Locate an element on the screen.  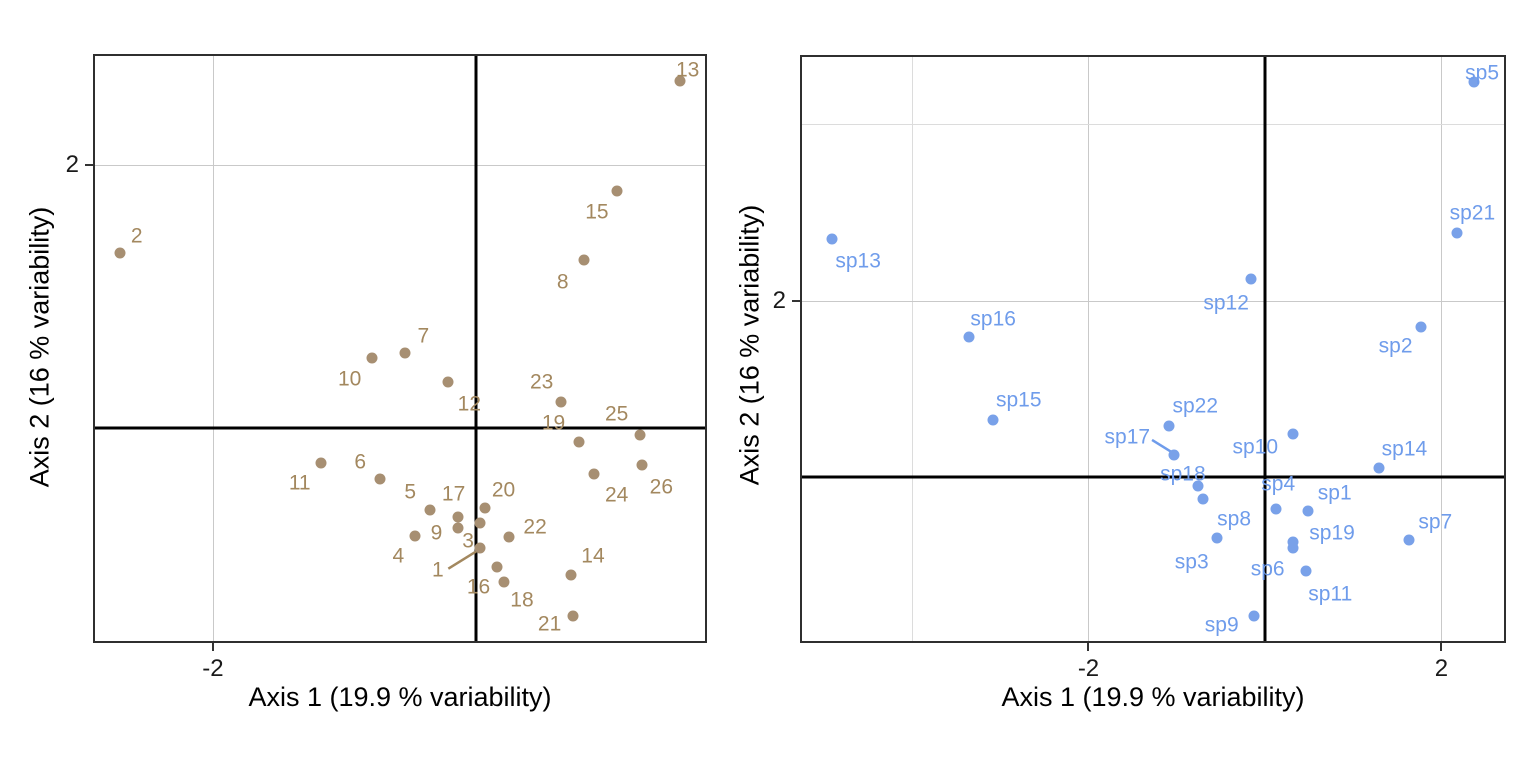
data-point-sp11 is located at coordinates (1306, 571).